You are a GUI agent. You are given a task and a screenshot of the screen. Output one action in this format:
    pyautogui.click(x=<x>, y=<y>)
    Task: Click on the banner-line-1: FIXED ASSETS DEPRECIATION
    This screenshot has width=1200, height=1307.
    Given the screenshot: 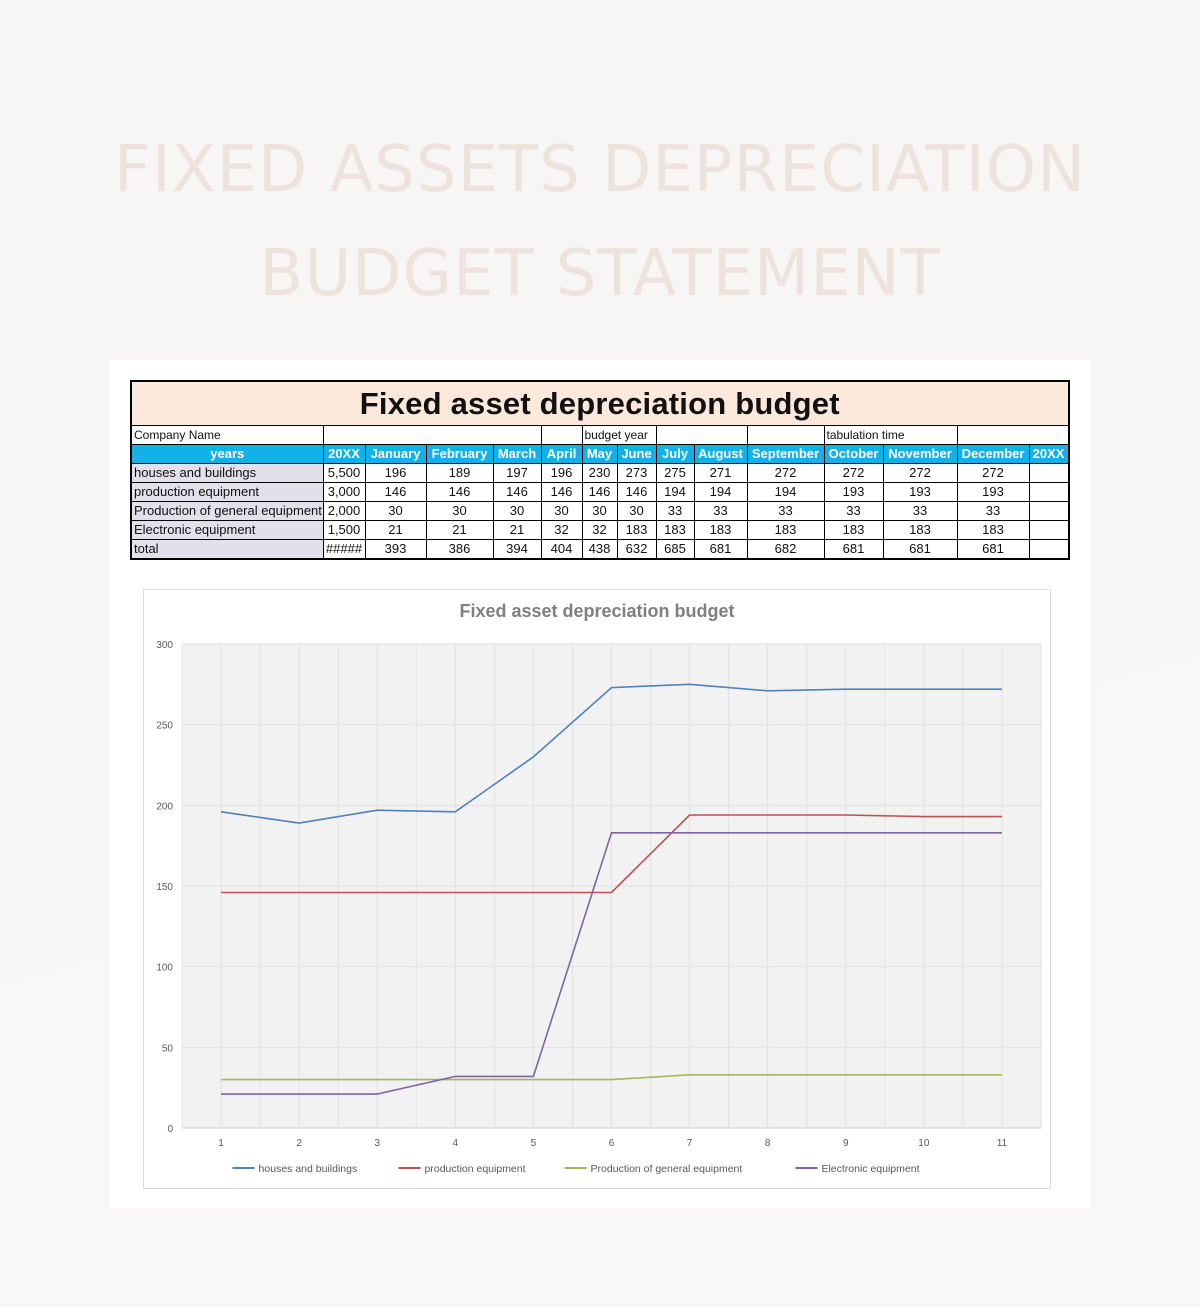 What is the action you would take?
    pyautogui.click(x=600, y=170)
    